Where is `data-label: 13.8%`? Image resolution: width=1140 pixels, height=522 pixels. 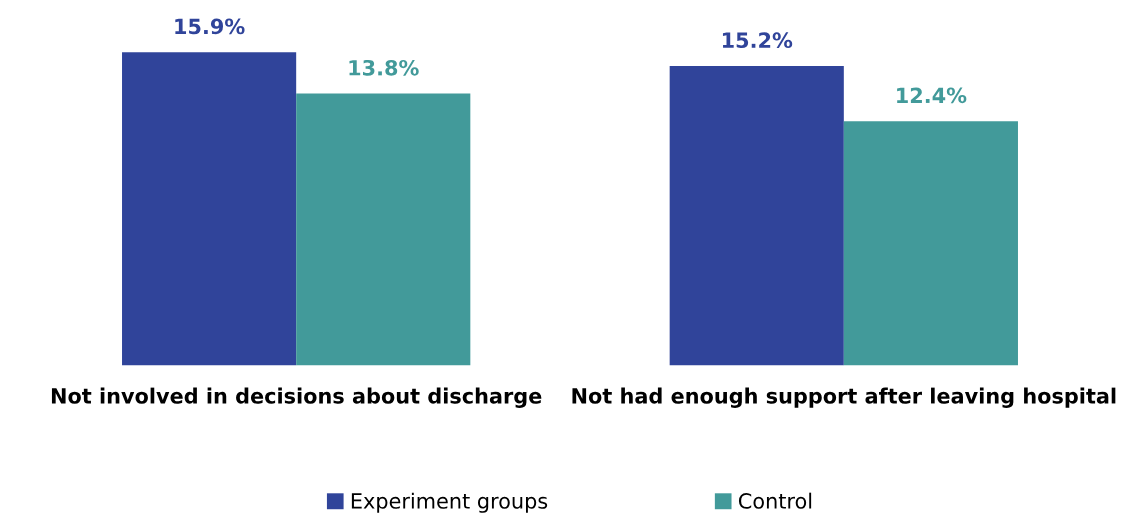
data-label: 13.8% is located at coordinates (384, 67).